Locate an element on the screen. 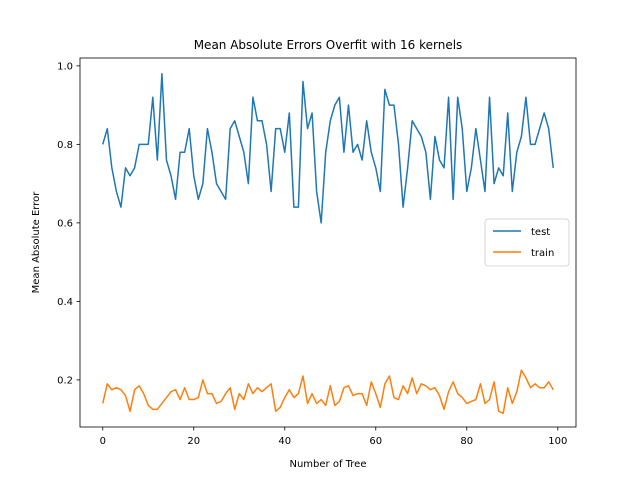 The width and height of the screenshot is (640, 480). y-tick-label: 0.4 is located at coordinates (65, 302).